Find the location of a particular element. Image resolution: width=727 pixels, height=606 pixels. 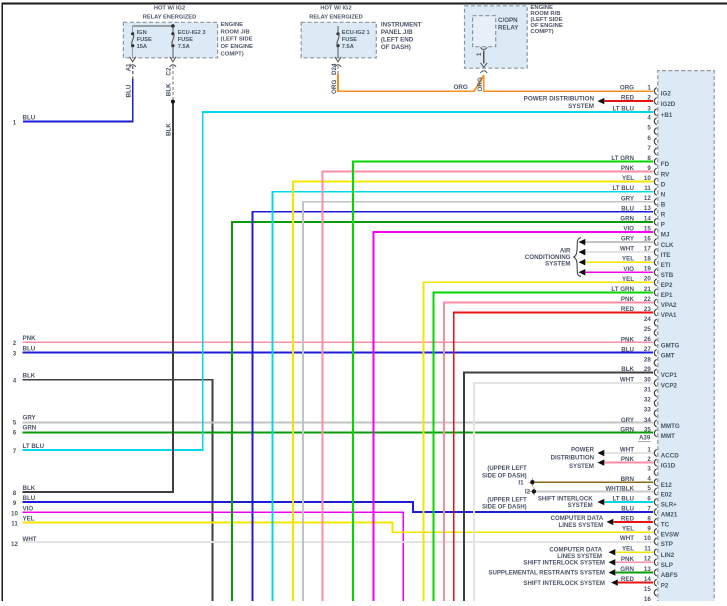

svg-text: SHIFT INTERLOCK SYSTEM is located at coordinates (564, 583).